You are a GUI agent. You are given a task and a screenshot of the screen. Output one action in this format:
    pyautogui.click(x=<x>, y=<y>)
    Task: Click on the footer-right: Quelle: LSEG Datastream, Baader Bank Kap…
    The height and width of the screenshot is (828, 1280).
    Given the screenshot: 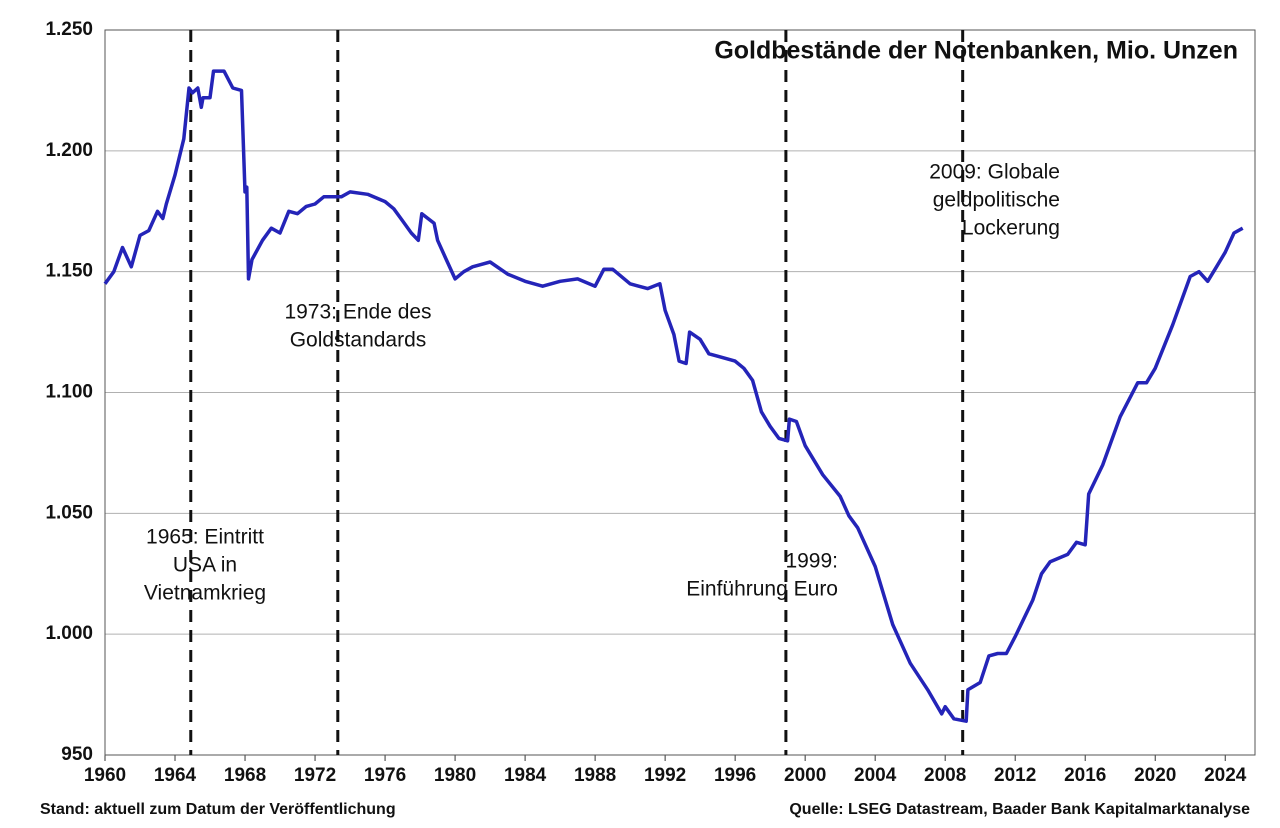 What is the action you would take?
    pyautogui.click(x=1019, y=809)
    